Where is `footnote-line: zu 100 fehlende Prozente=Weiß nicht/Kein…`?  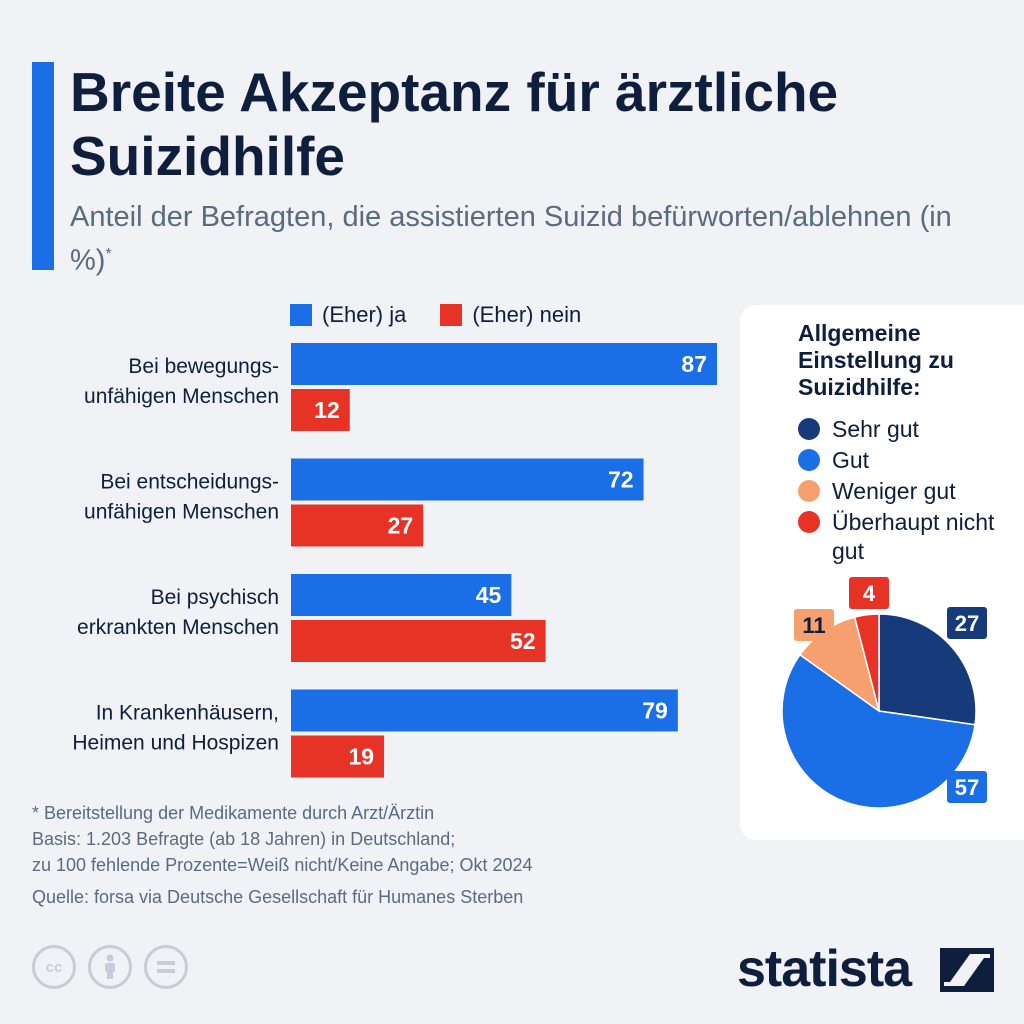 footnote-line: zu 100 fehlende Prozente=Weiß nicht/Kein… is located at coordinates (282, 865).